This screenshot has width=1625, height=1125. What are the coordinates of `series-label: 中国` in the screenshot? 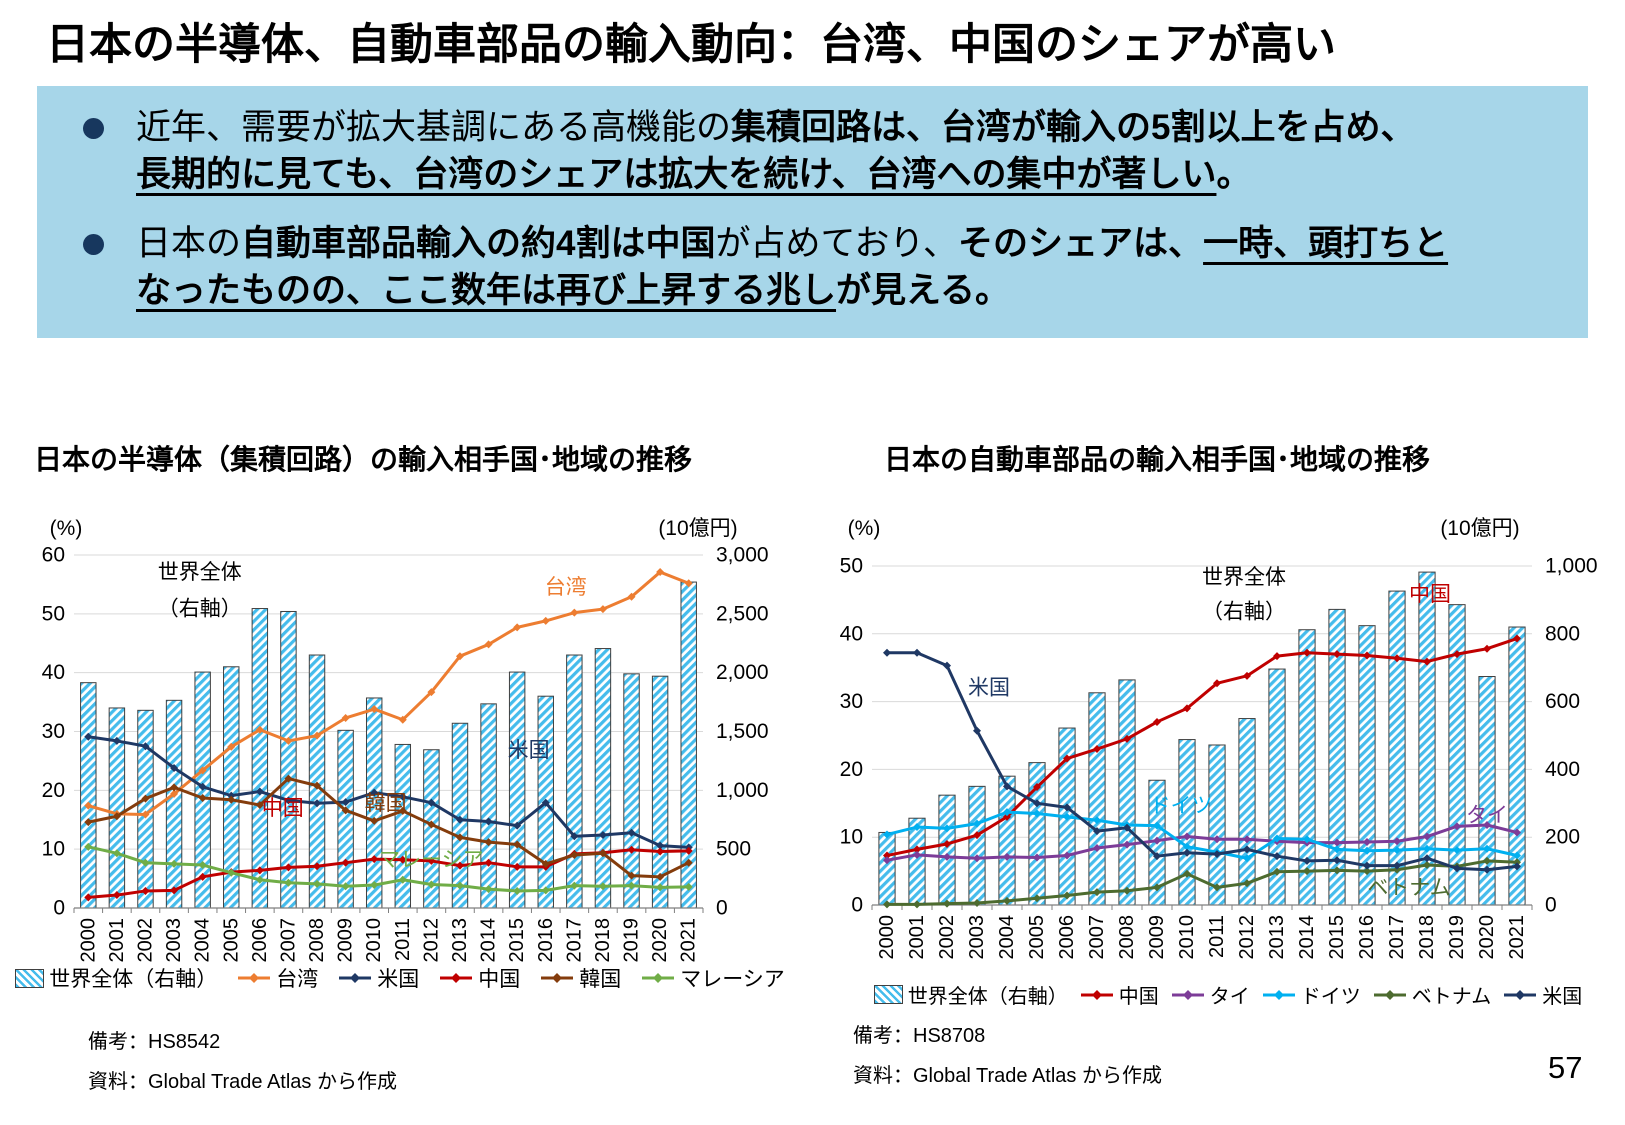 It's located at (1430, 594).